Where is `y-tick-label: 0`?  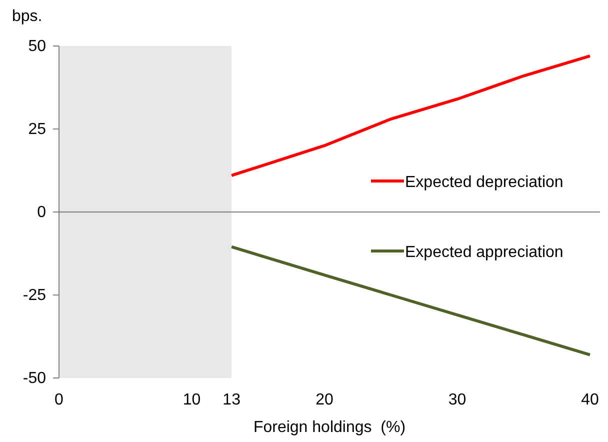 y-tick-label: 0 is located at coordinates (41, 213).